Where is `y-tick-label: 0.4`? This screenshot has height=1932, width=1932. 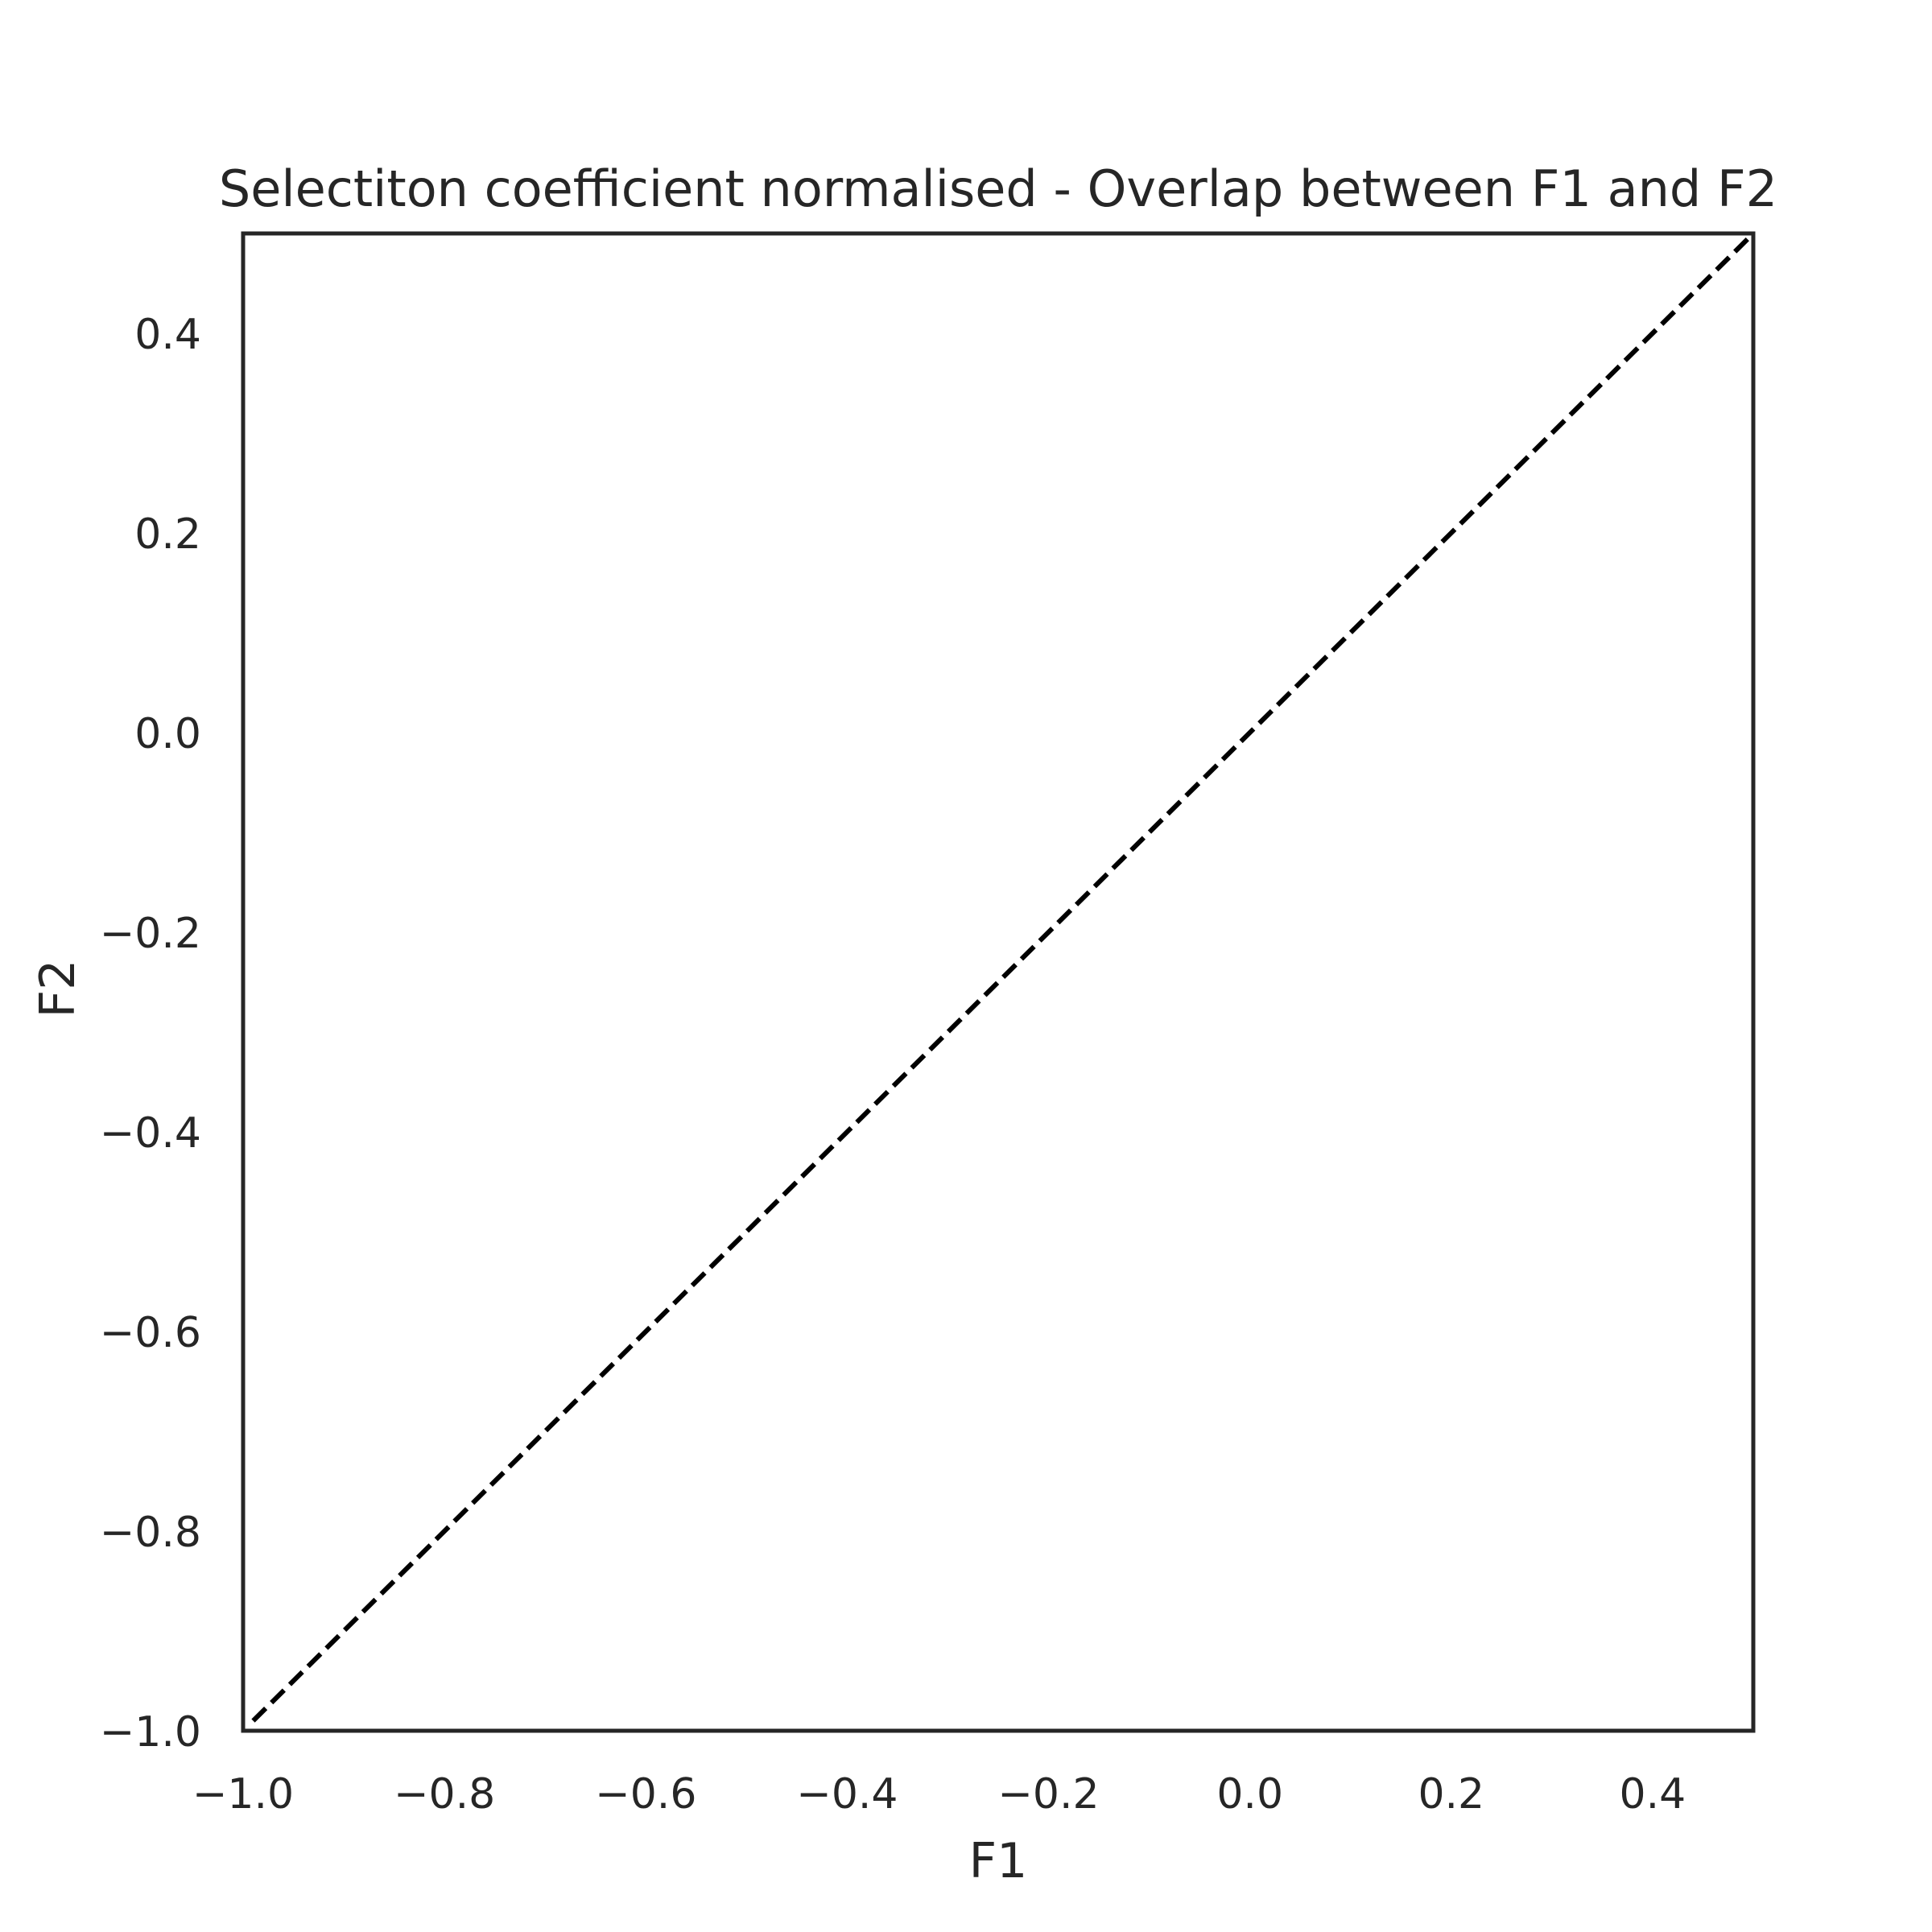 y-tick-label: 0.4 is located at coordinates (167, 335).